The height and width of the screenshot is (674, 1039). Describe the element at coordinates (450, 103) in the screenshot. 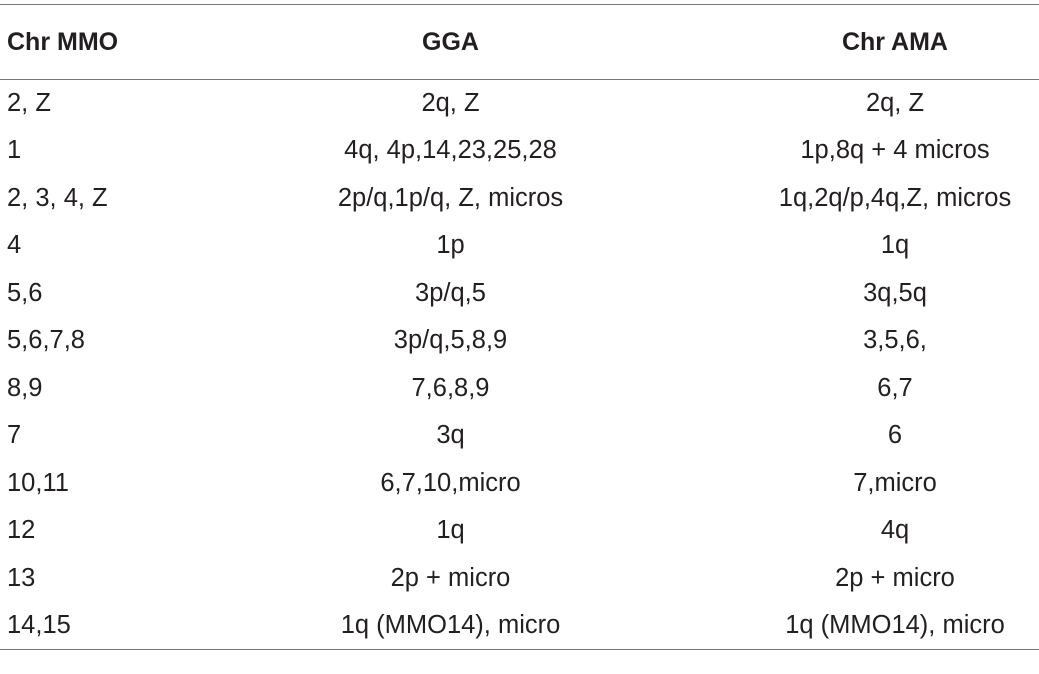

I see `cell-gga: 2q, Z` at that location.